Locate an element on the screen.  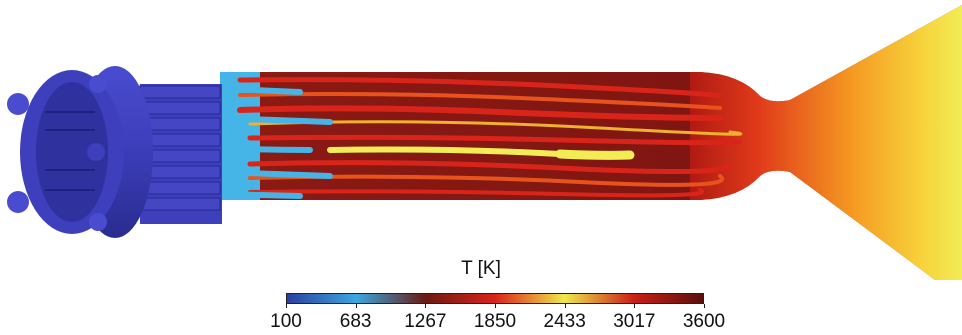
colorbar-tick-label: 1267 is located at coordinates (425, 321).